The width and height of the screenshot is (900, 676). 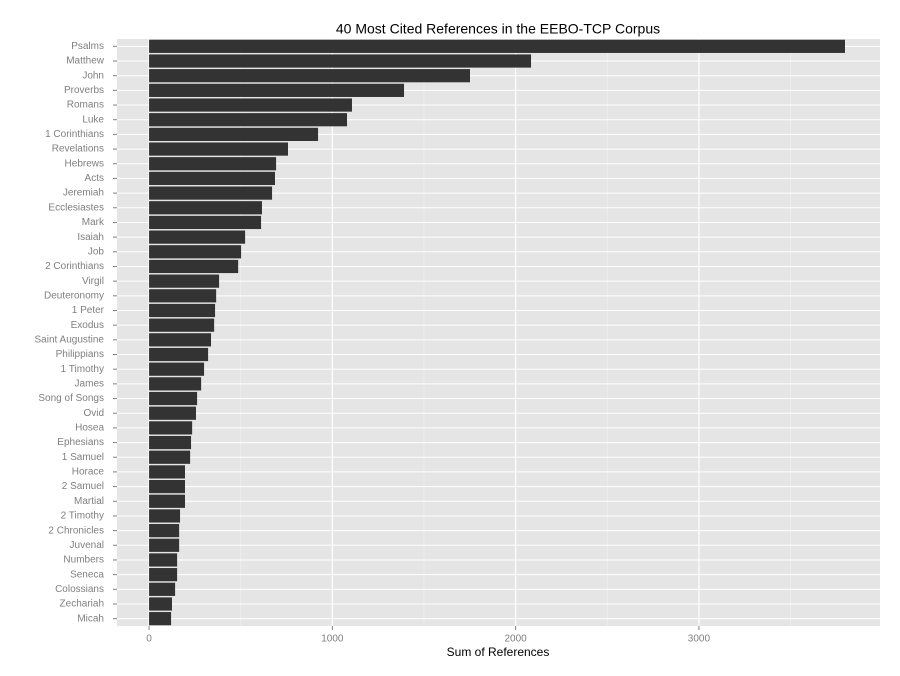 What do you see at coordinates (88, 472) in the screenshot?
I see `y-tick-label: Horace` at bounding box center [88, 472].